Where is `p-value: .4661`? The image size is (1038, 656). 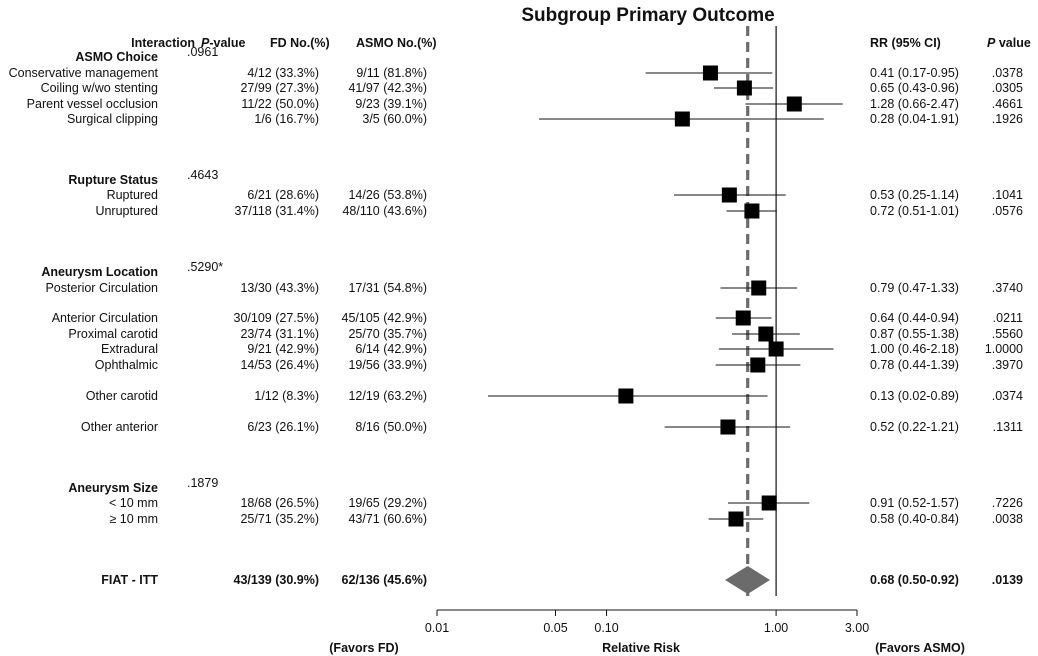 p-value: .4661 is located at coordinates (1007, 104).